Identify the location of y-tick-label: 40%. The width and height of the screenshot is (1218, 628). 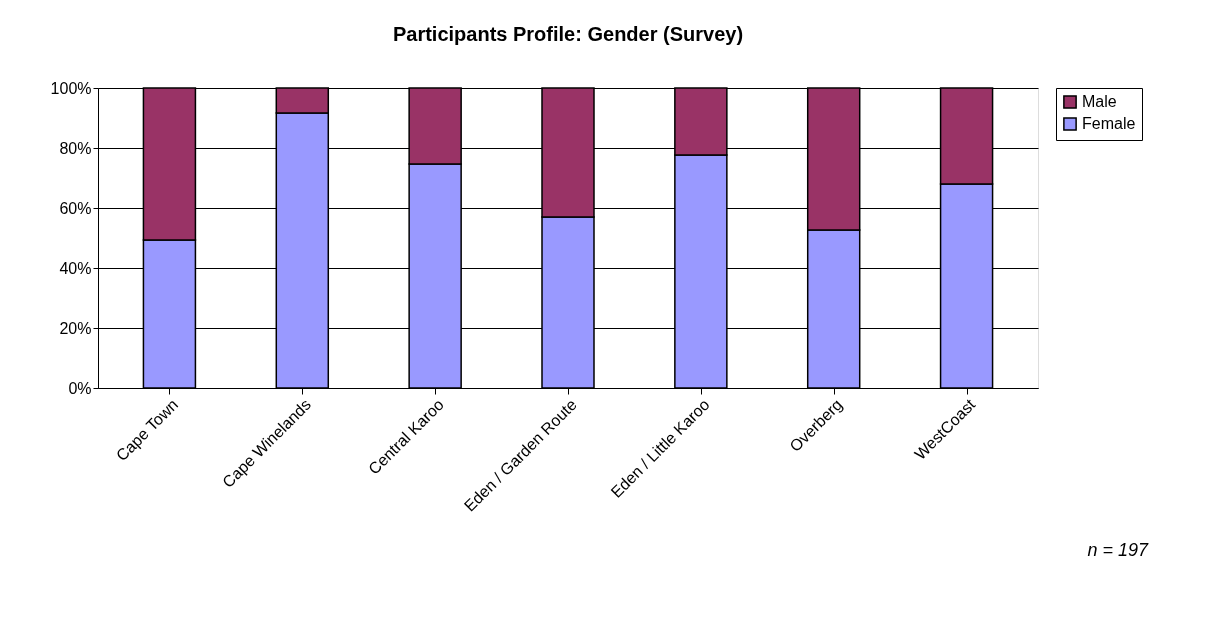
(75, 268).